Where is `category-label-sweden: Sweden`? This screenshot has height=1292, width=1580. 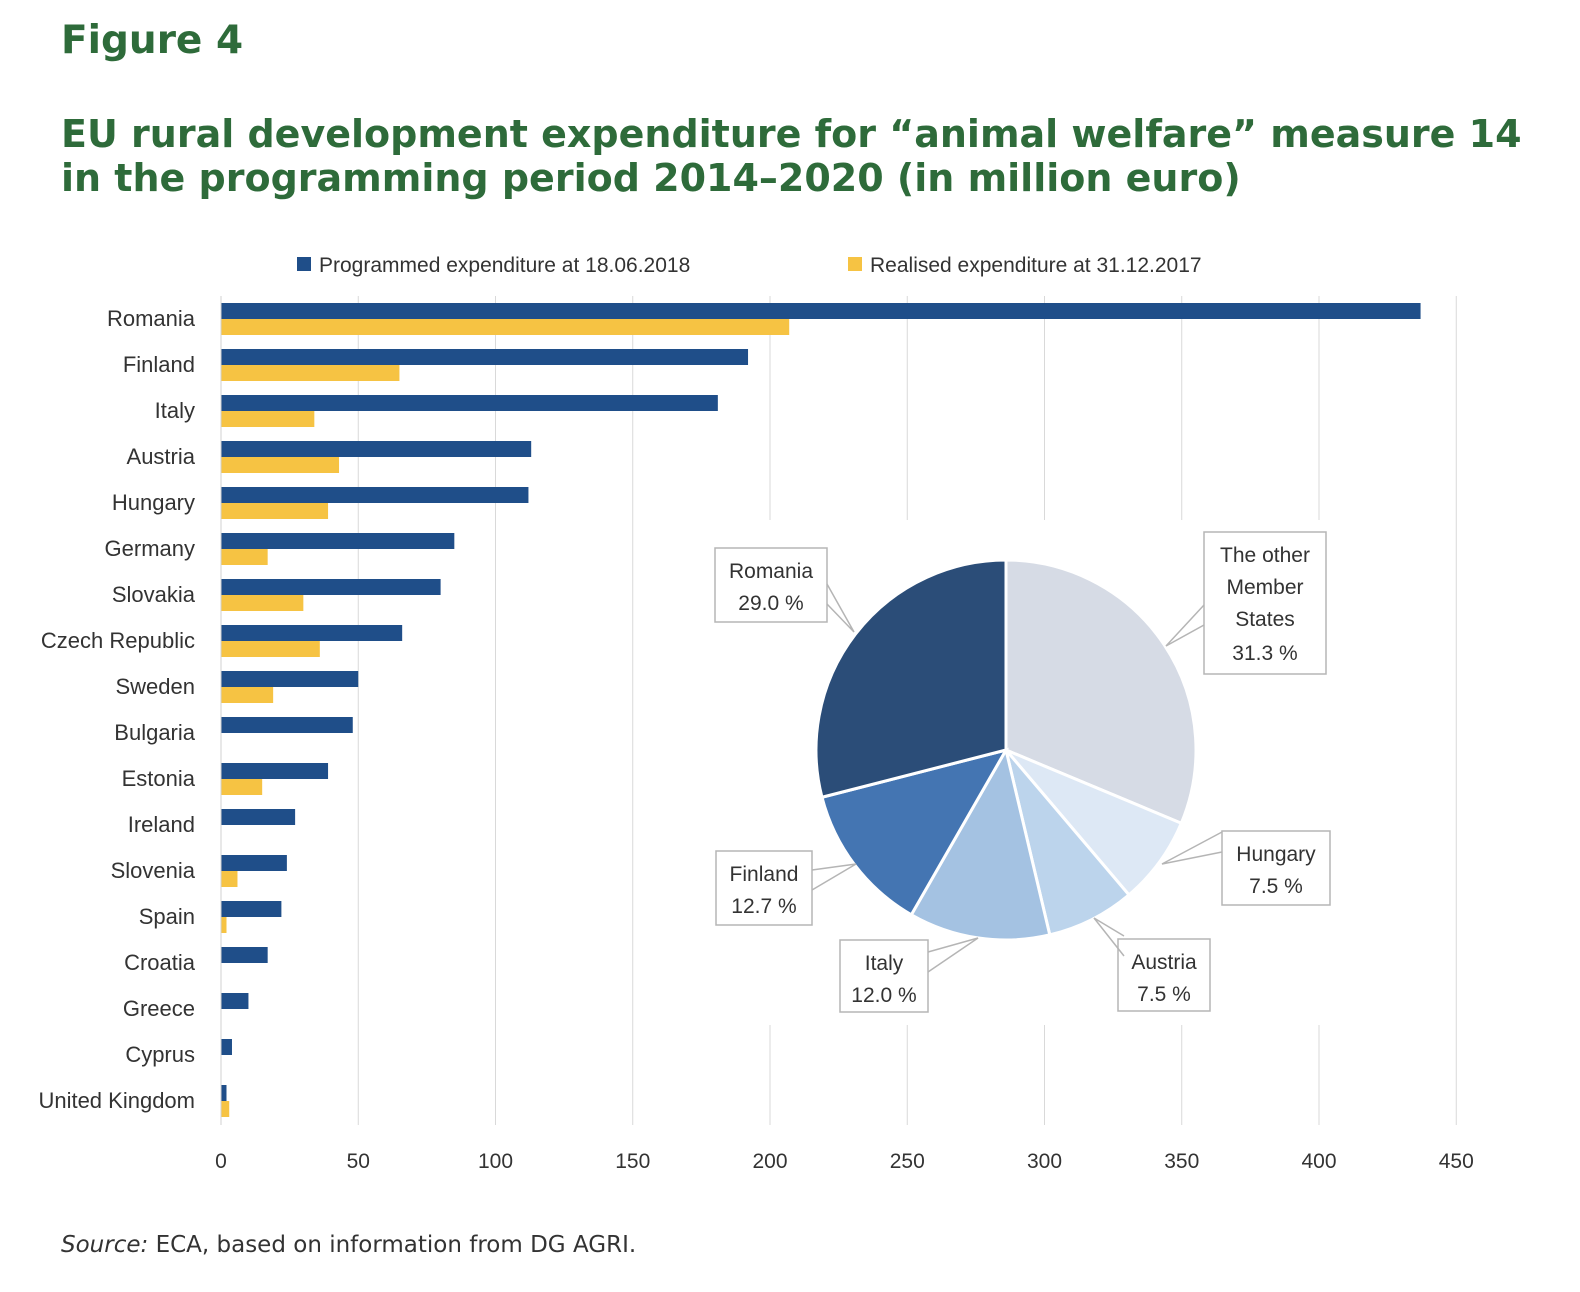
category-label-sweden: Sweden is located at coordinates (155, 686).